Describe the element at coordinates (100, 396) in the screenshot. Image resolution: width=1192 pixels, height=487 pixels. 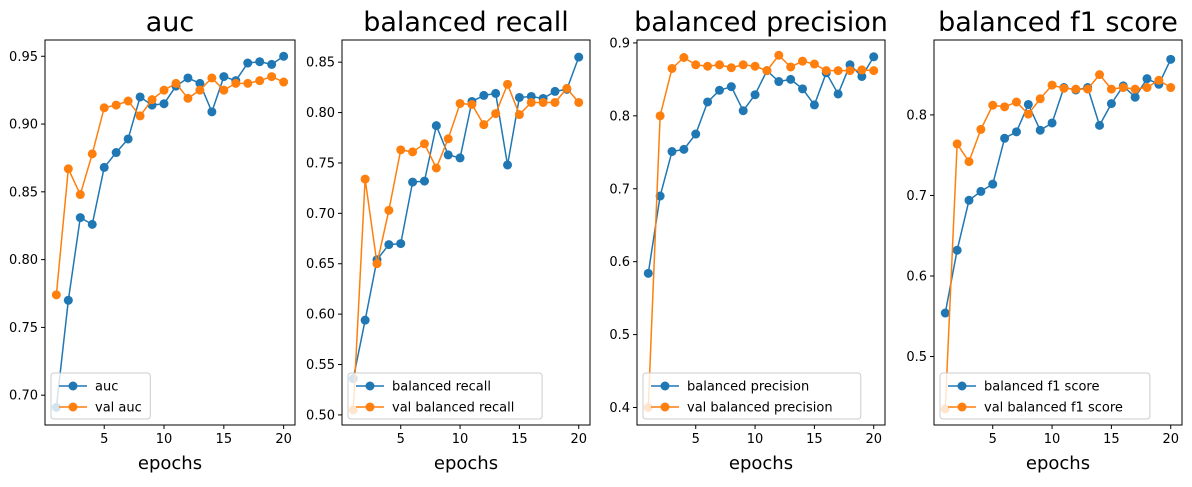
I see `legend: auc val auc` at that location.